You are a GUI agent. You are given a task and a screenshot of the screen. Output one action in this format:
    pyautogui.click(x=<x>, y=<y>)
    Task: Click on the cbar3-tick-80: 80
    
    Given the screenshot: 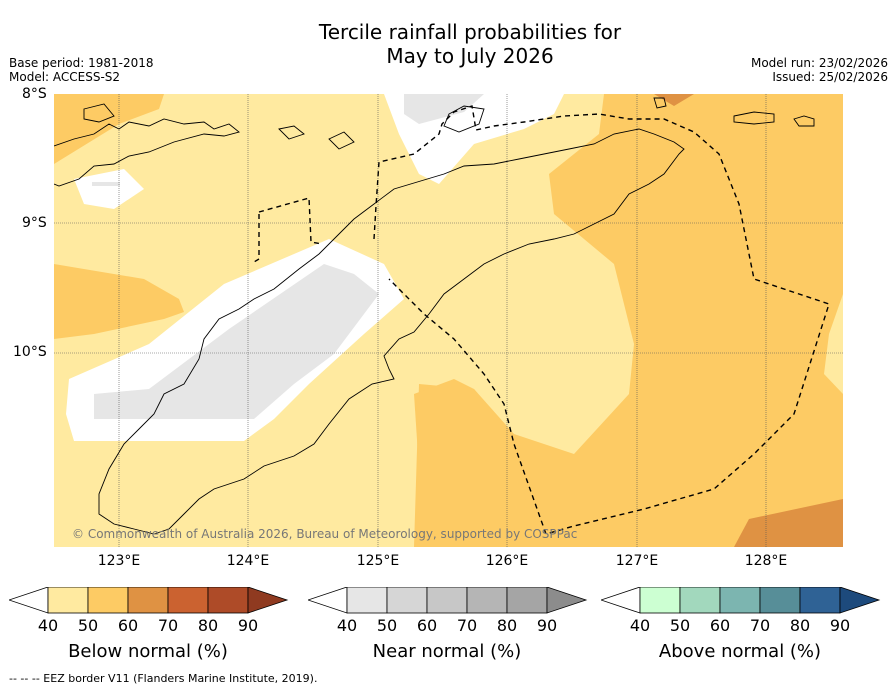 What is the action you would take?
    pyautogui.click(x=800, y=625)
    